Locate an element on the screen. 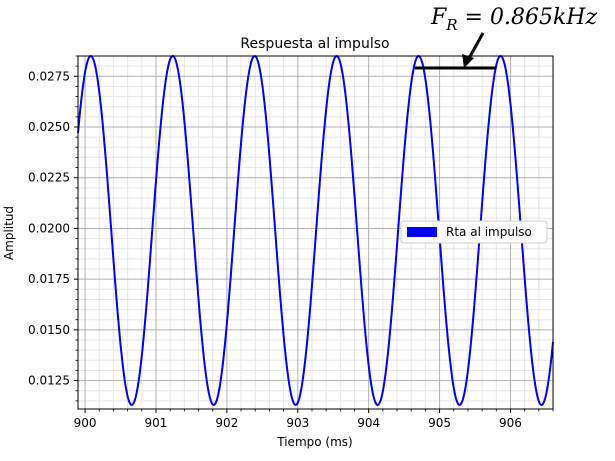  y-tick-label: 0.0200 is located at coordinates (49, 228).